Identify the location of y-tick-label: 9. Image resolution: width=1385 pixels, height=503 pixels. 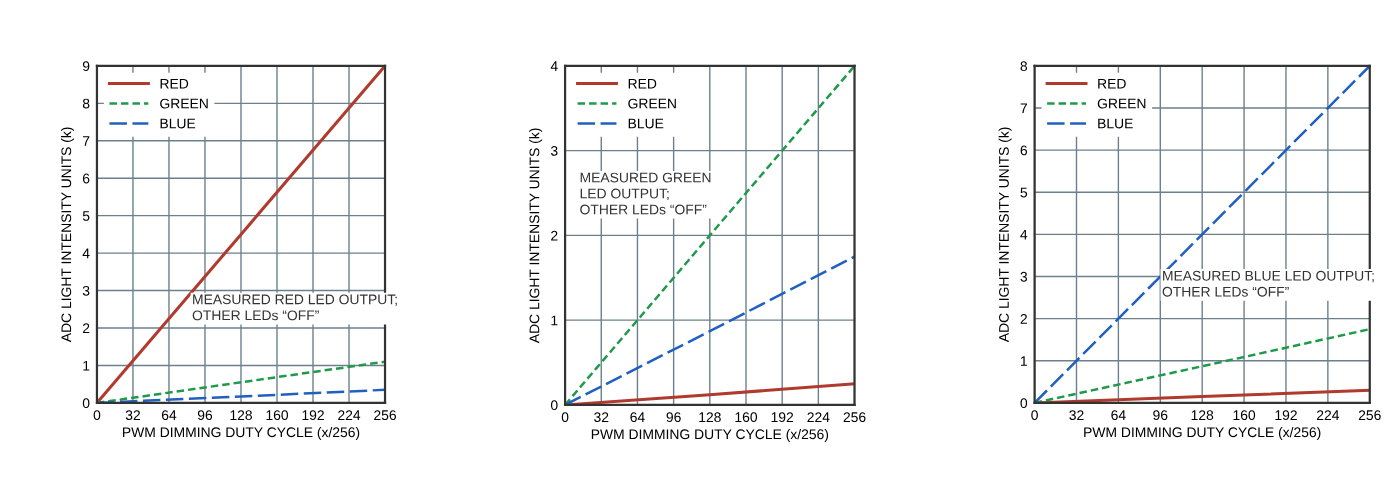
(86, 66).